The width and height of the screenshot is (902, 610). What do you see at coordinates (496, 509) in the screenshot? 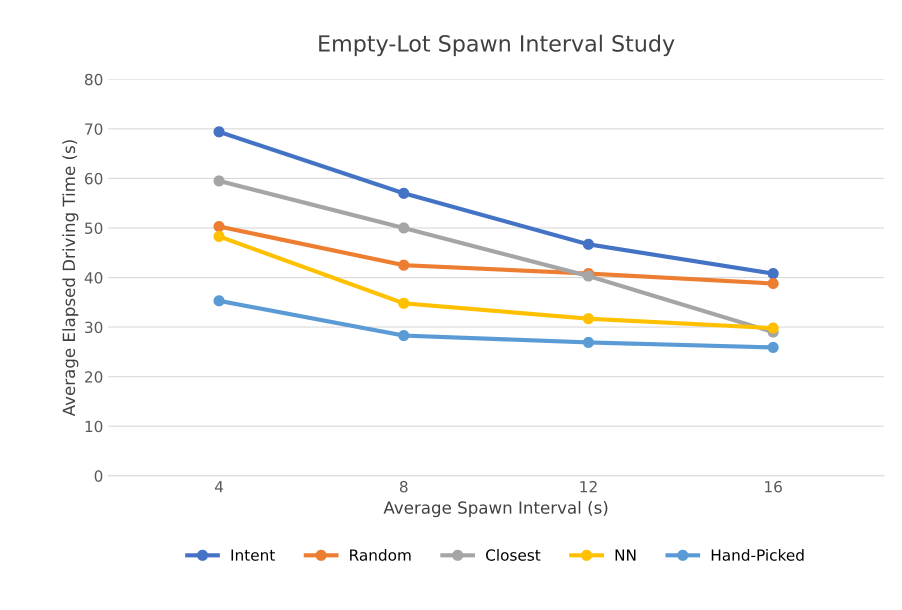
I see `x-axis-title: Average Spawn Interval (s)` at bounding box center [496, 509].